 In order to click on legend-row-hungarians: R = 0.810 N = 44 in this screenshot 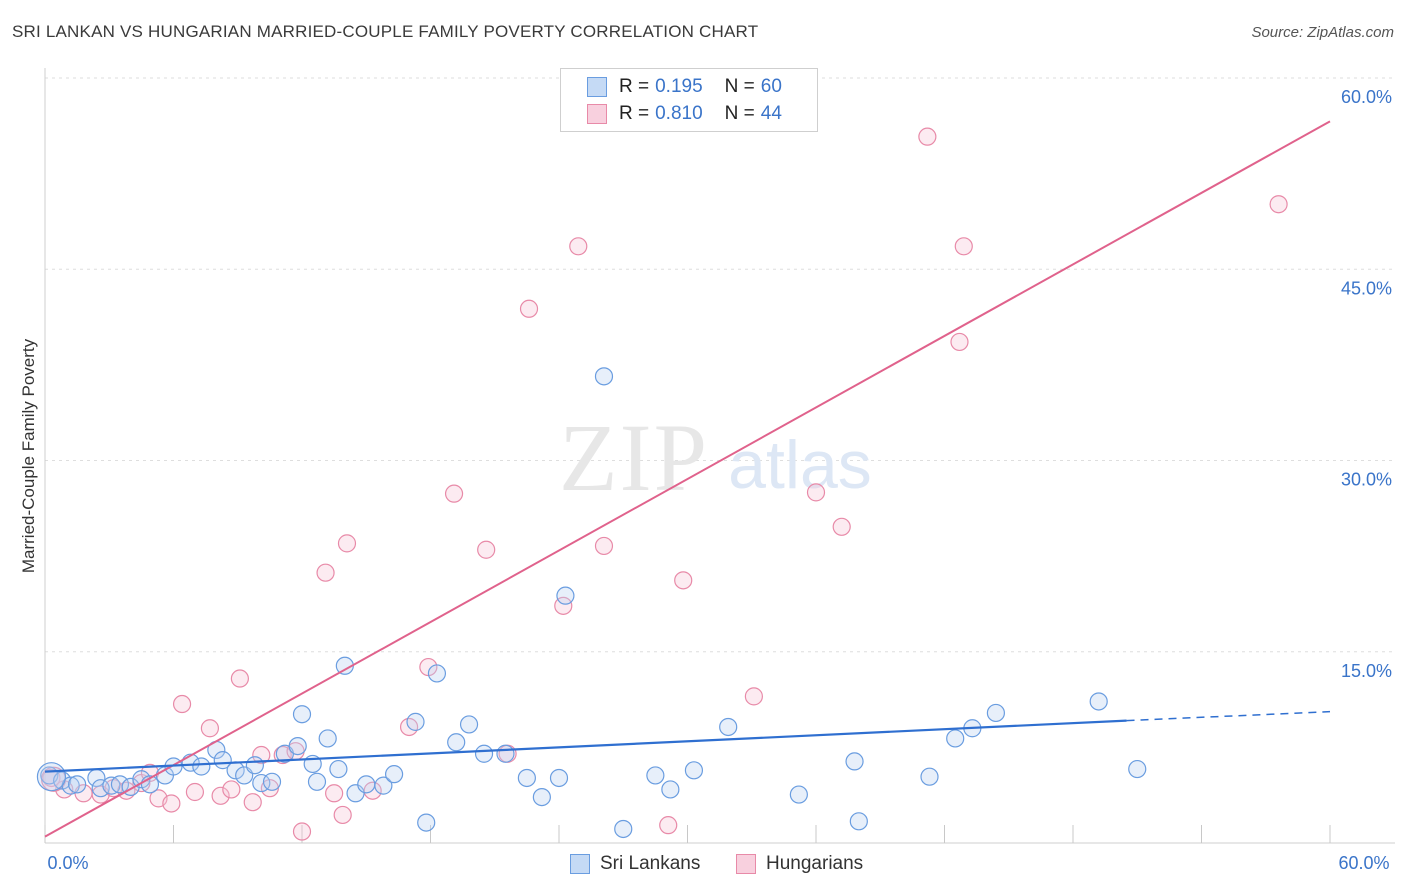, I will do `click(684, 114)`.